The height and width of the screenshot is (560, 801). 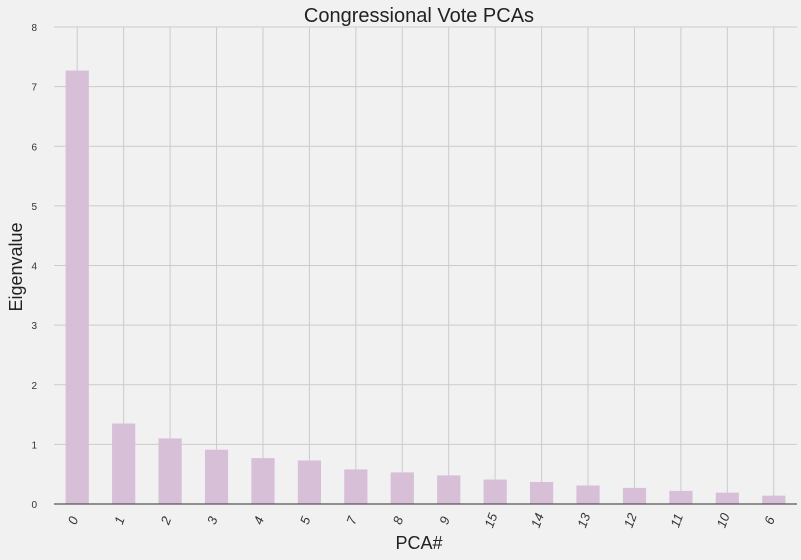 I want to click on x-tick-label: 12, so click(x=630, y=519).